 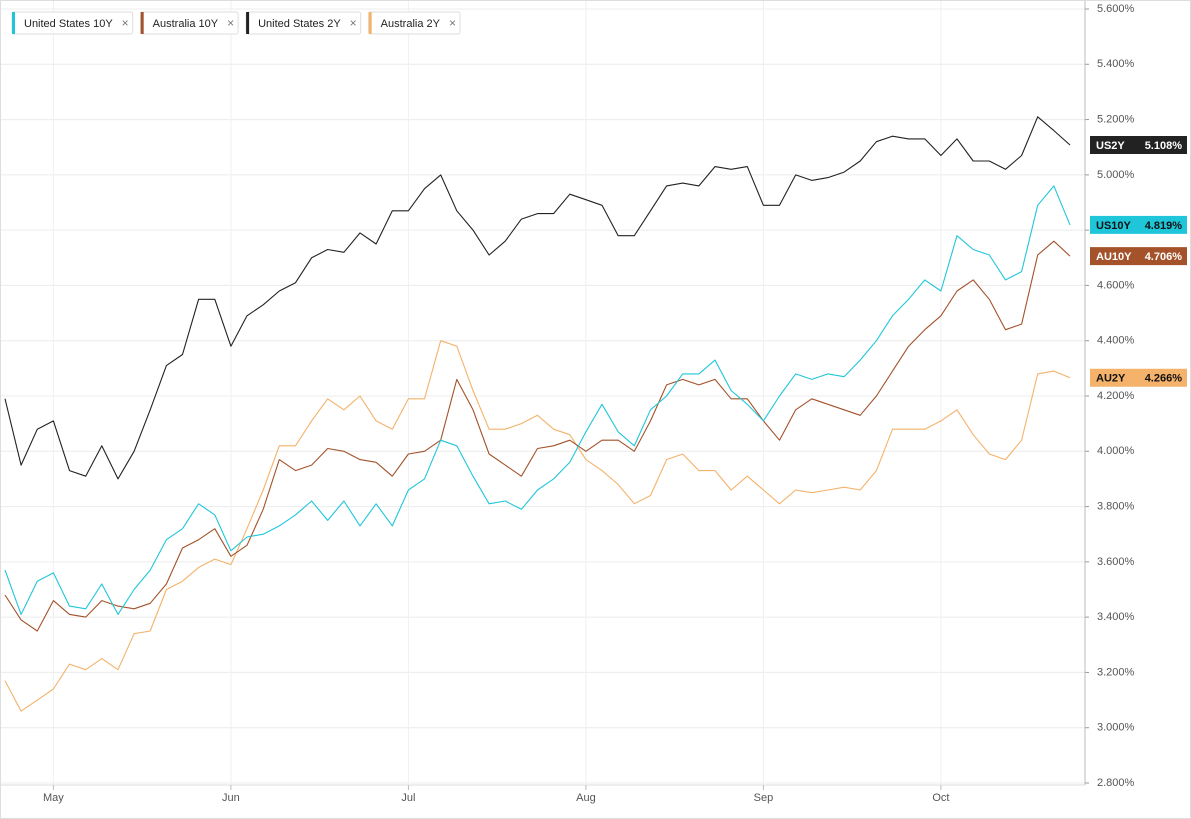 What do you see at coordinates (1116, 175) in the screenshot?
I see `y-tick-label: 5.000%` at bounding box center [1116, 175].